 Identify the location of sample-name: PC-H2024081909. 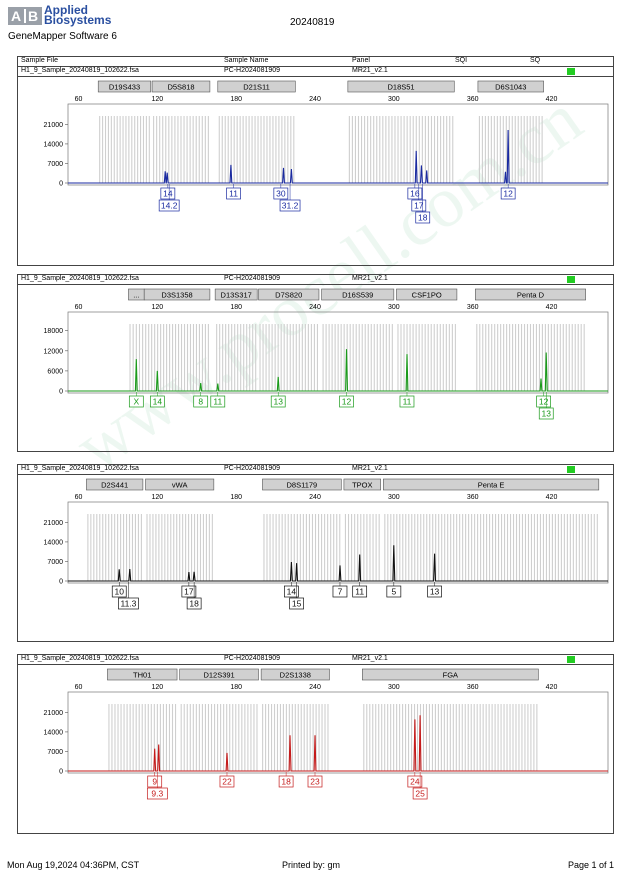
(252, 70).